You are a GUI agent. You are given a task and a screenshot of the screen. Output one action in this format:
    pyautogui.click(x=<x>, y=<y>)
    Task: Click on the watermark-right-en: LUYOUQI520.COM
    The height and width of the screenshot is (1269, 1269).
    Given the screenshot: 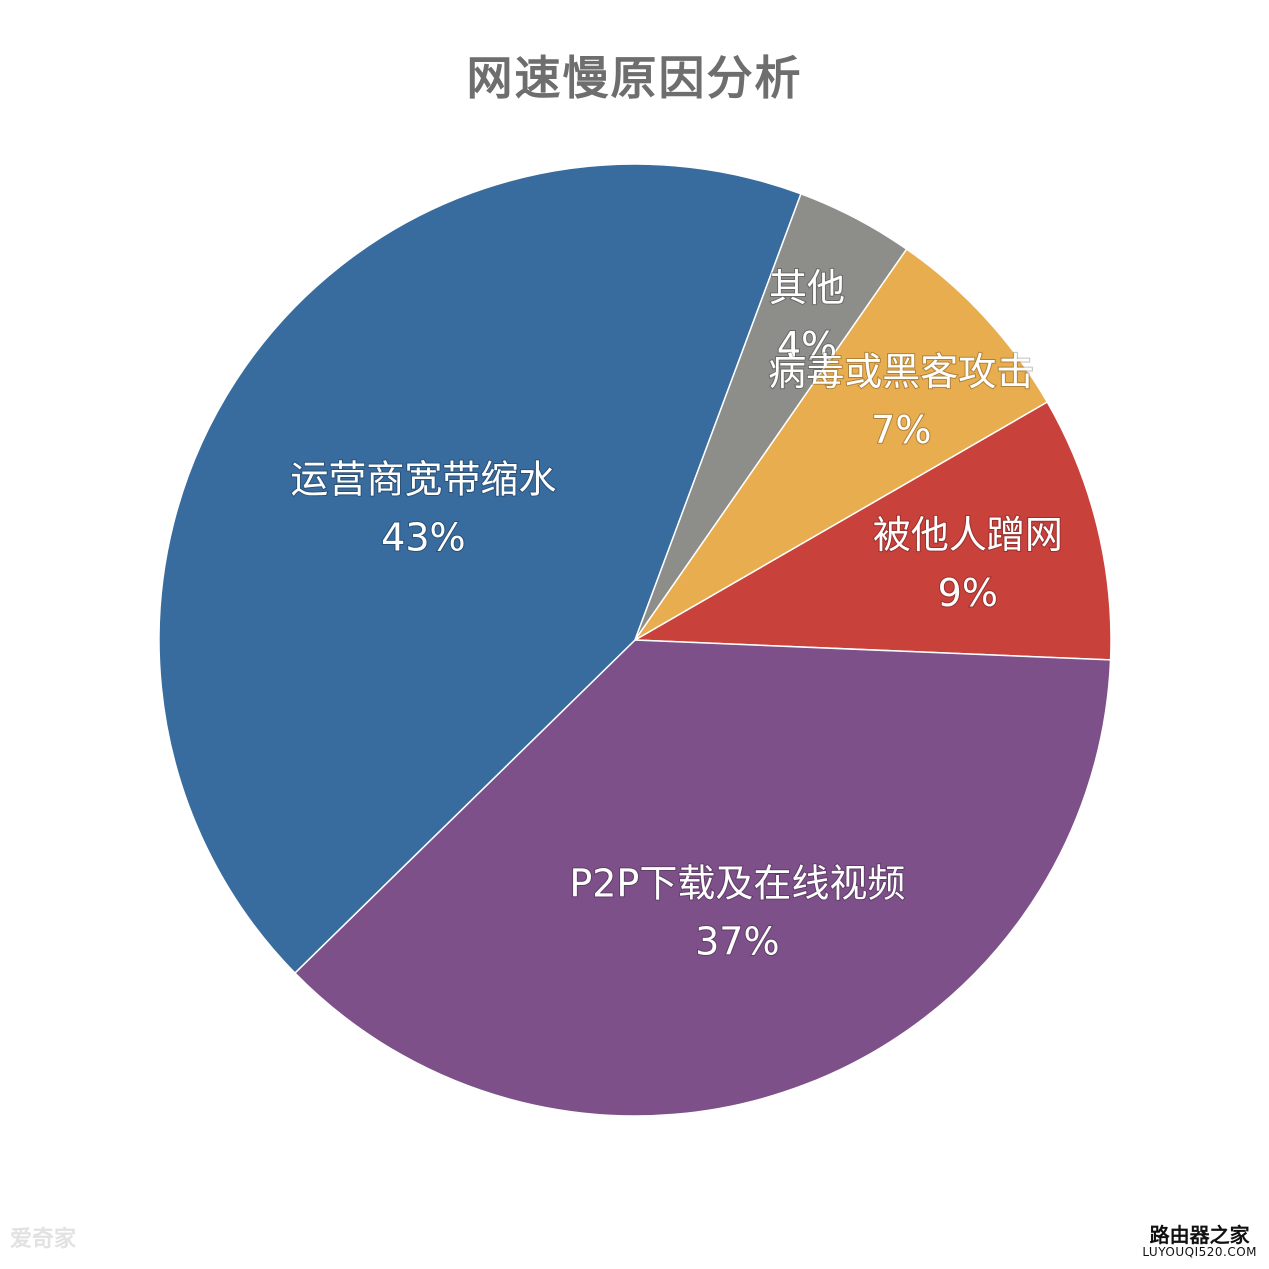 What is the action you would take?
    pyautogui.click(x=1199, y=1252)
    